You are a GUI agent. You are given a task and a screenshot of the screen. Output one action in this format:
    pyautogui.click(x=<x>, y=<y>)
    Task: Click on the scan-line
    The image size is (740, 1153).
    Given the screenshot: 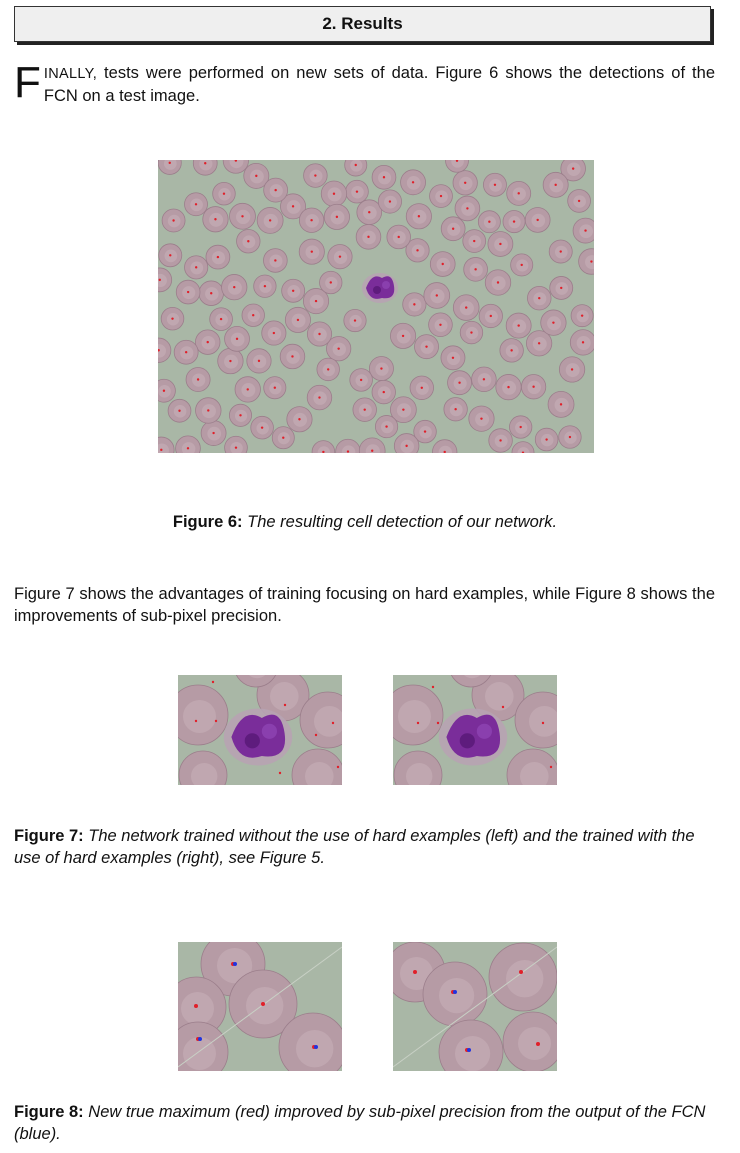 What is the action you would take?
    pyautogui.click(x=260, y=1007)
    